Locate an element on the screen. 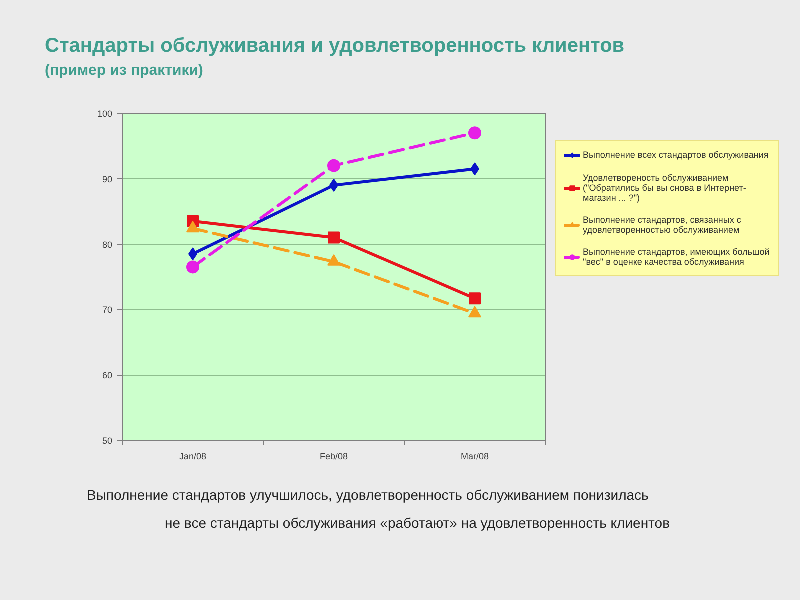  chart-subtitle: (пример из практики) is located at coordinates (124, 71).